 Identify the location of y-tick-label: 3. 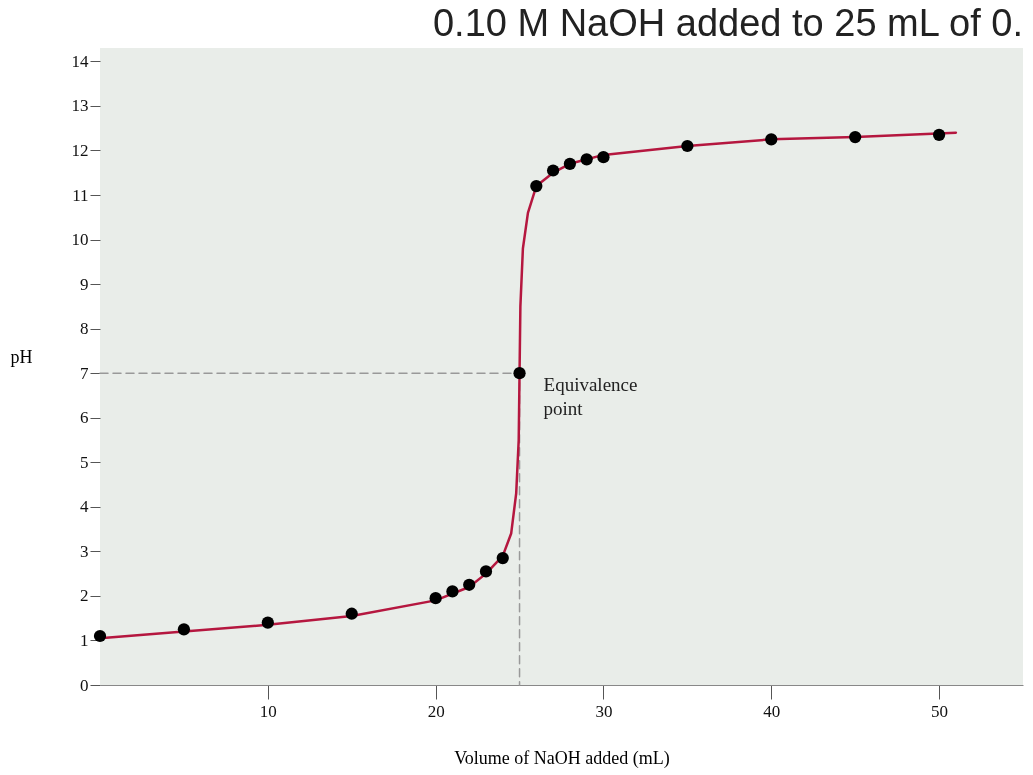
(84, 551).